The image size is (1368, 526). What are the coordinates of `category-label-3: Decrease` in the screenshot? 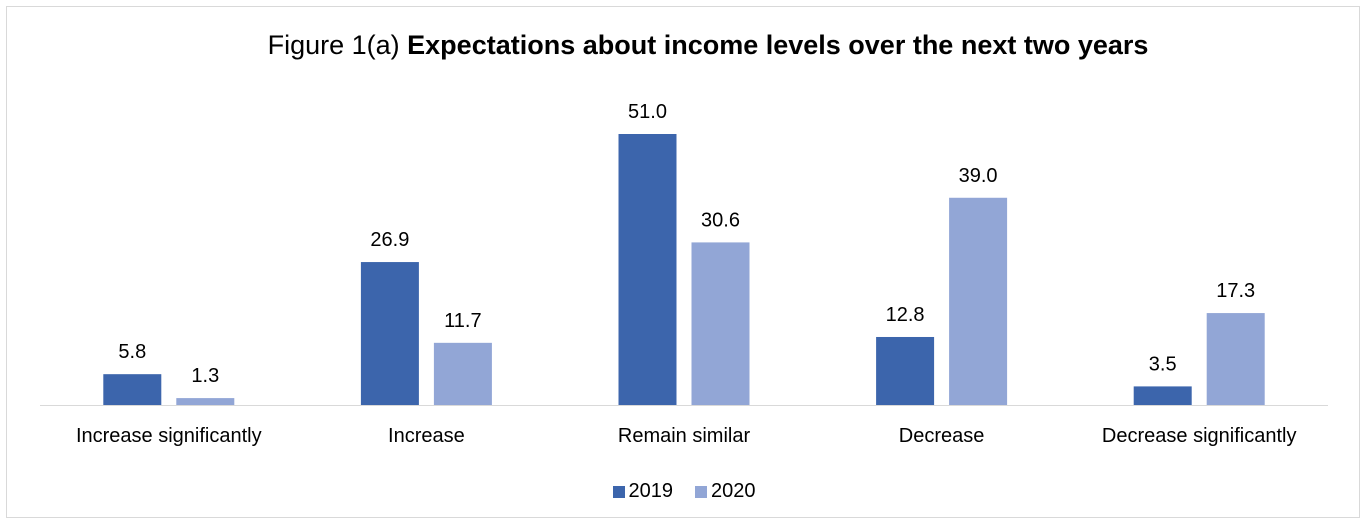 It's located at (942, 436).